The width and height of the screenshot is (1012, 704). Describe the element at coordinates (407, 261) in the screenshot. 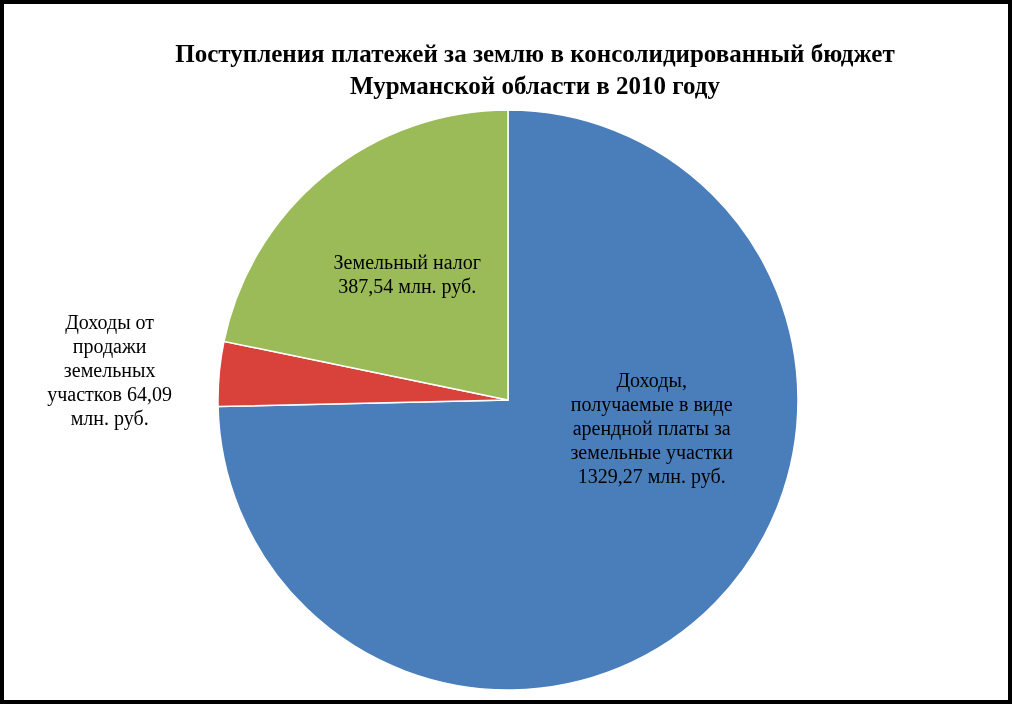

I see `slice-label: Земельный налог` at that location.